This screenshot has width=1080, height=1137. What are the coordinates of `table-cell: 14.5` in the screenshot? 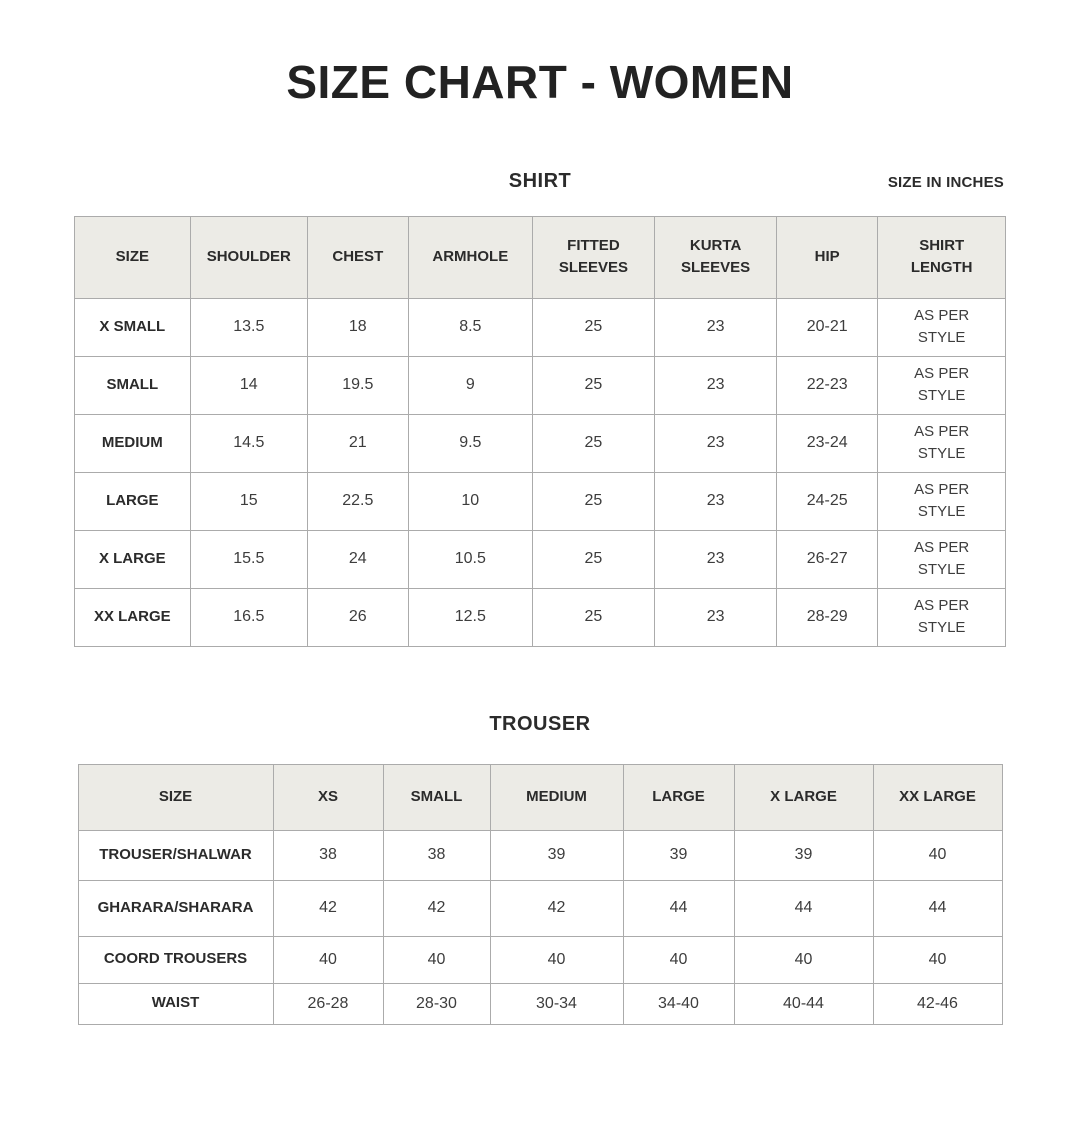 It's located at (248, 443).